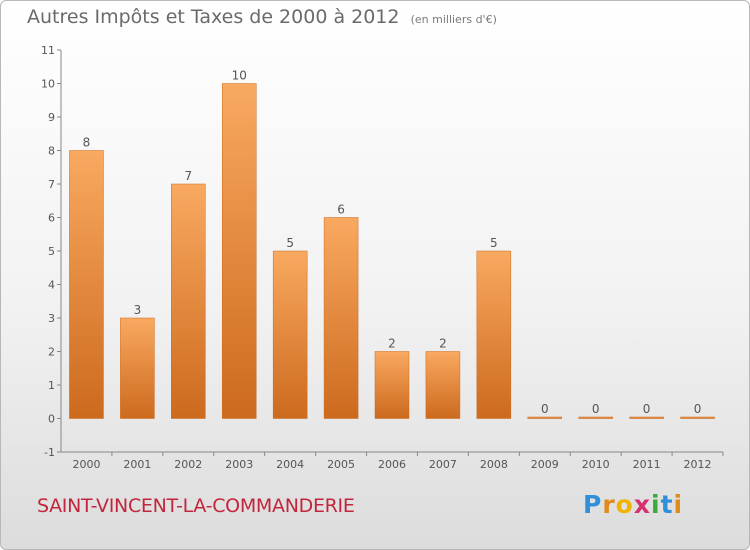 This screenshot has height=550, width=750. What do you see at coordinates (48, 50) in the screenshot?
I see `y-tick-label: 11` at bounding box center [48, 50].